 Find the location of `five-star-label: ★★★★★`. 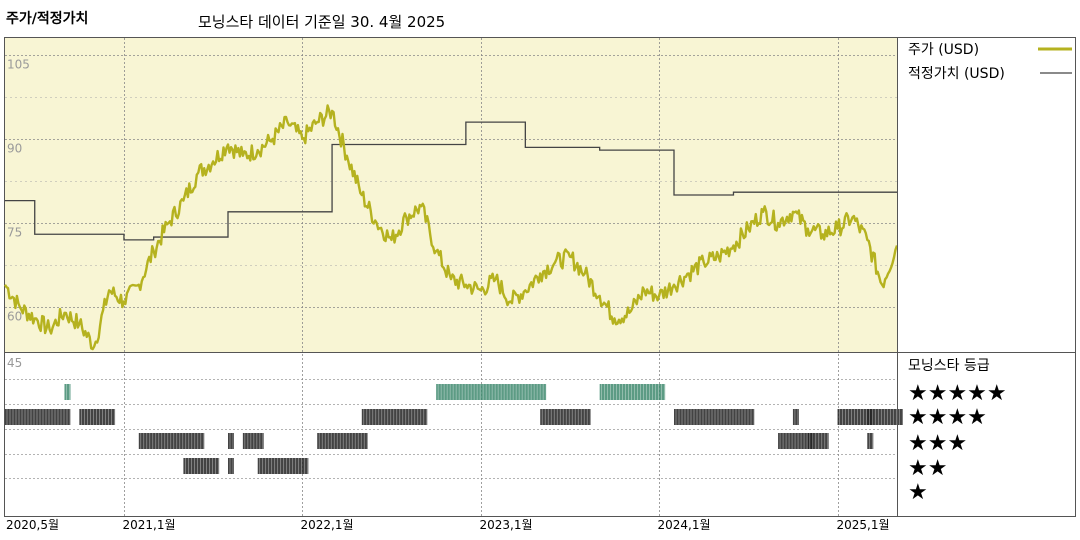

five-star-label: ★★★★★ is located at coordinates (957, 393).